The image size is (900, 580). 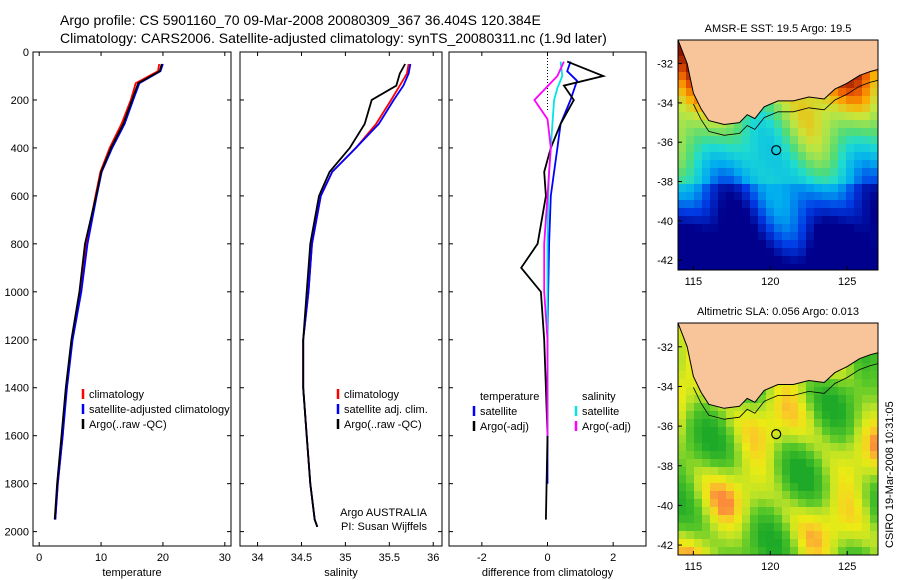 I want to click on xtick-label: 20, so click(x=163, y=558).